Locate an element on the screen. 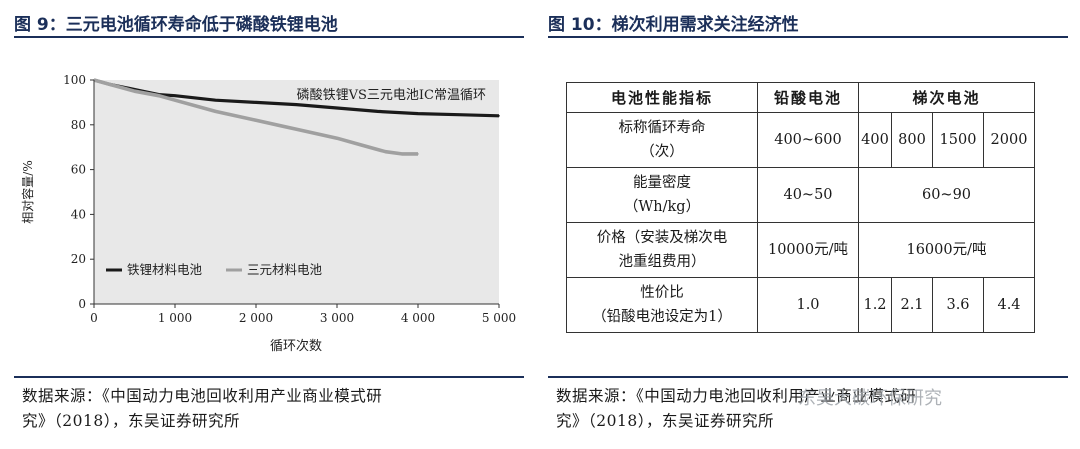 The height and width of the screenshot is (449, 1080). lead-acid-cell: 400~600 is located at coordinates (808, 140).